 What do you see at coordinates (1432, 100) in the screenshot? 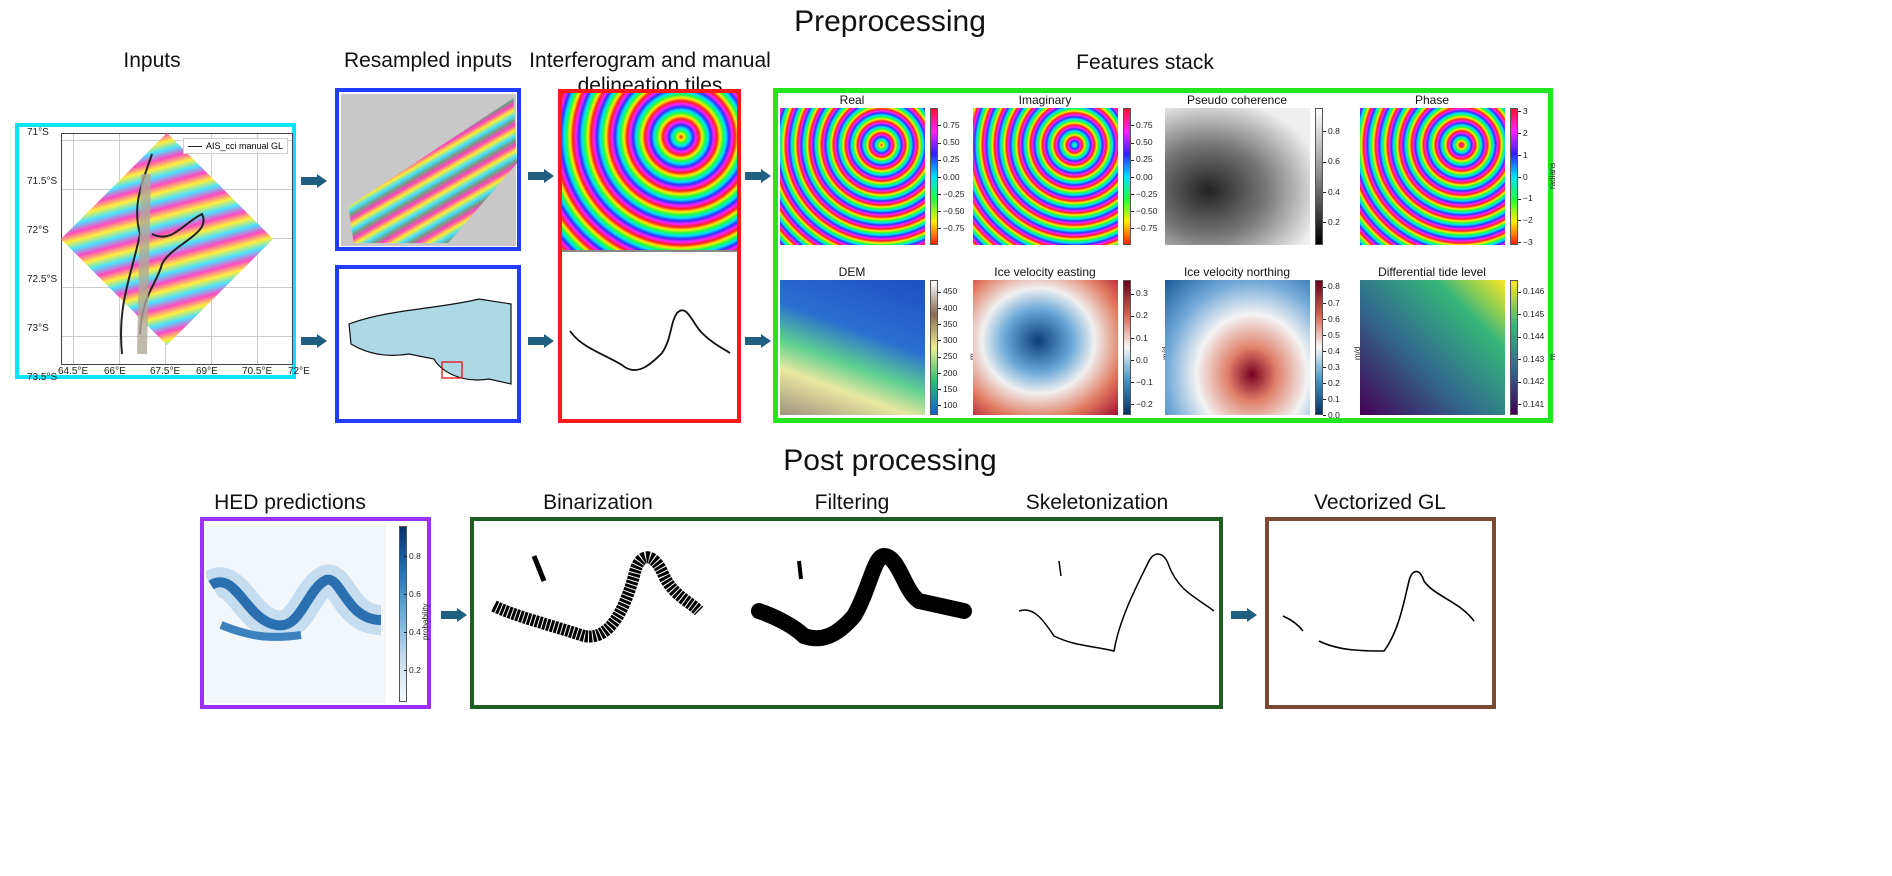
I see `feature-title: Phase` at bounding box center [1432, 100].